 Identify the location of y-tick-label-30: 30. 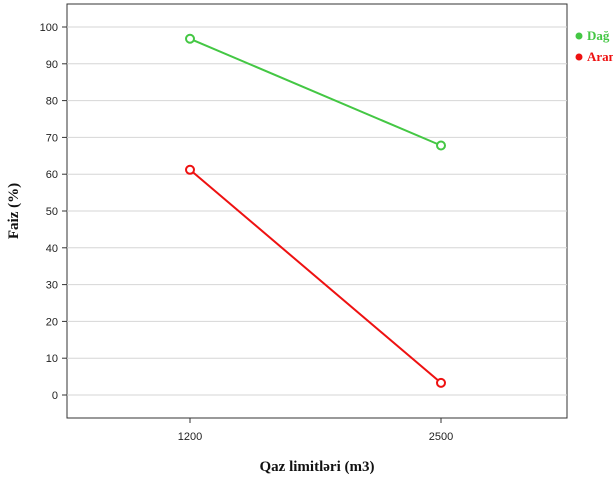
(52, 286).